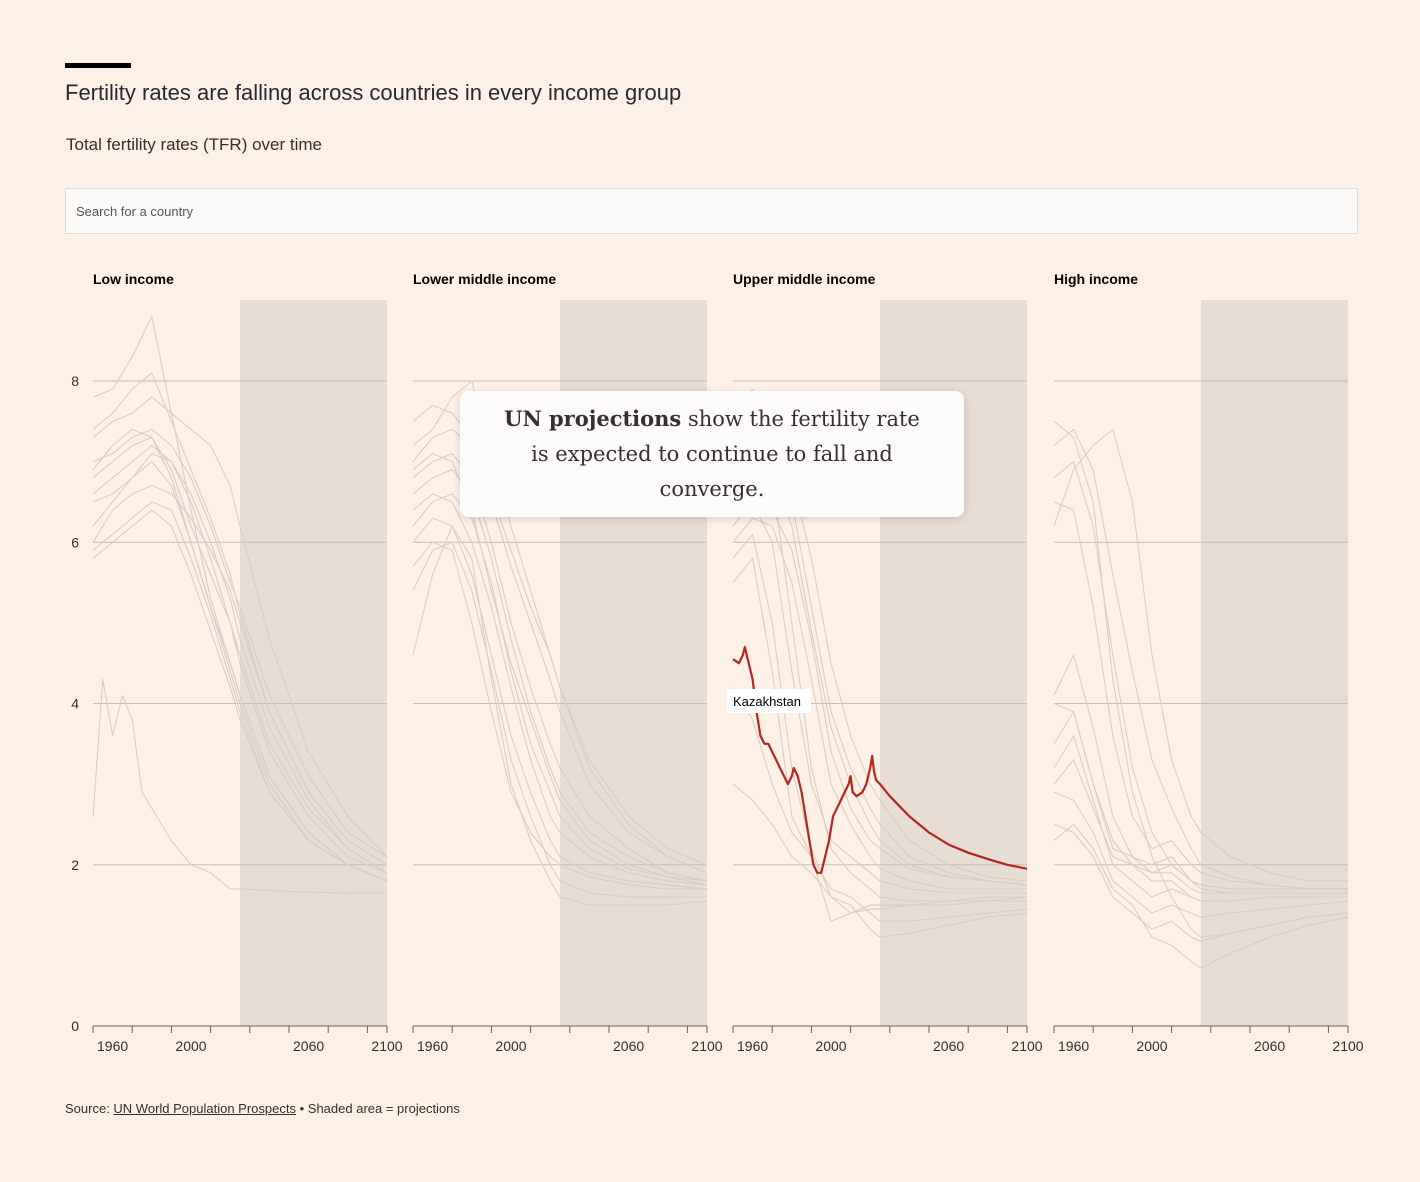 This screenshot has height=1182, width=1420. I want to click on x-tick-label-1-2000: 2000, so click(510, 1046).